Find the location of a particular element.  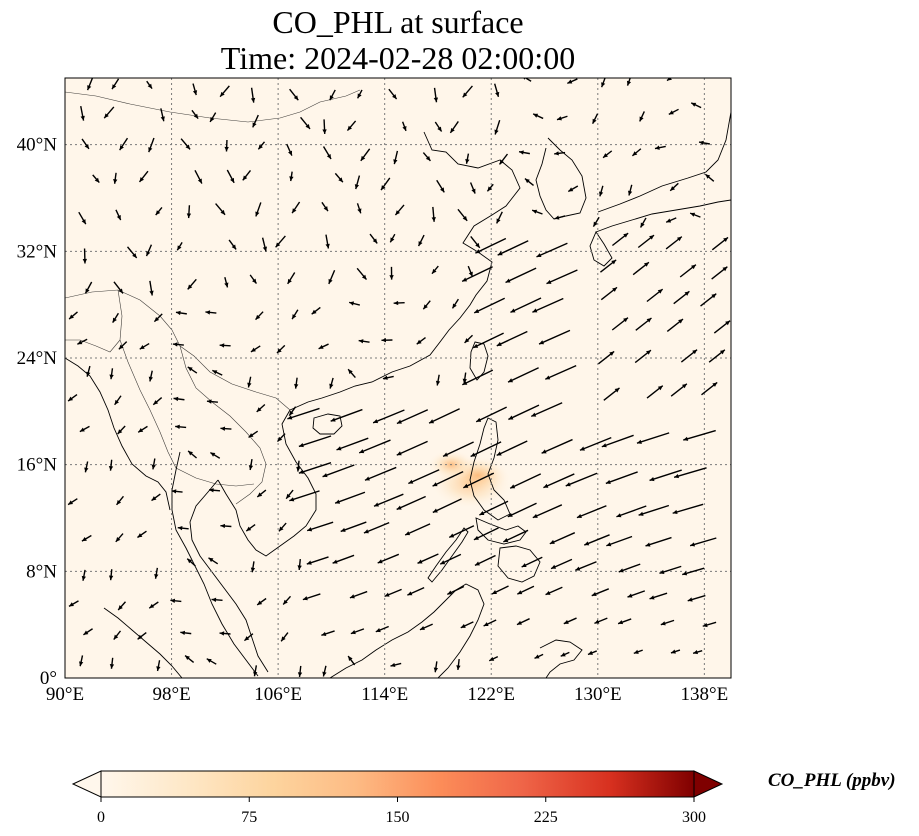

lon-tick-label: 130°E is located at coordinates (598, 694).